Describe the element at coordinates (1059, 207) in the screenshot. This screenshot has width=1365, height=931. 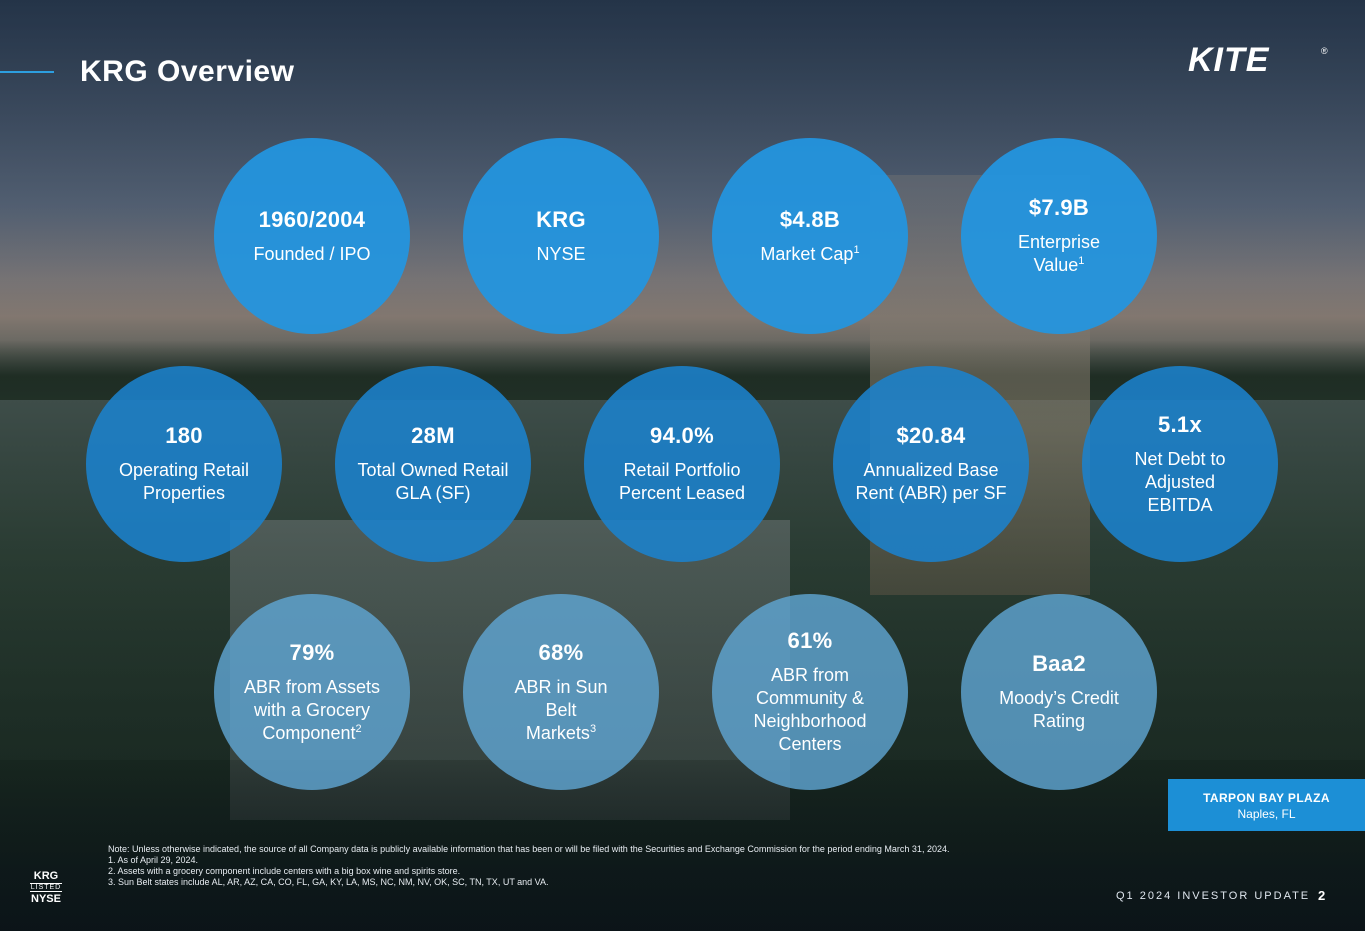
I see `stat-value: $7.9B` at that location.